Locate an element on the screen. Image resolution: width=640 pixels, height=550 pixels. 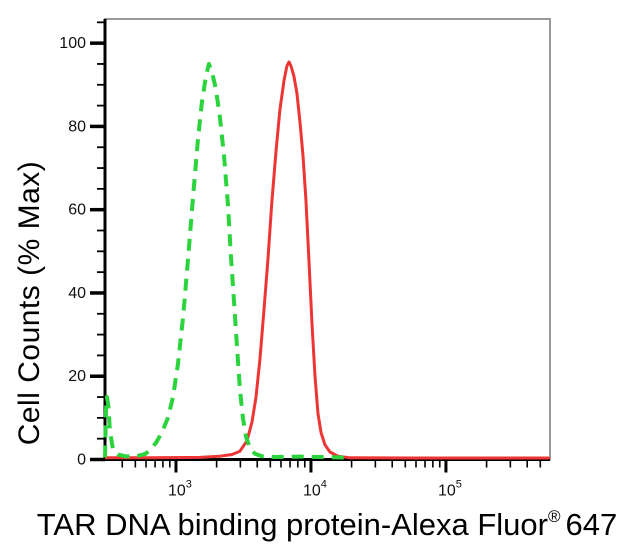
x-axis-title-main: TAR DNA binding protein-Alexa Fluor is located at coordinates (292, 524).